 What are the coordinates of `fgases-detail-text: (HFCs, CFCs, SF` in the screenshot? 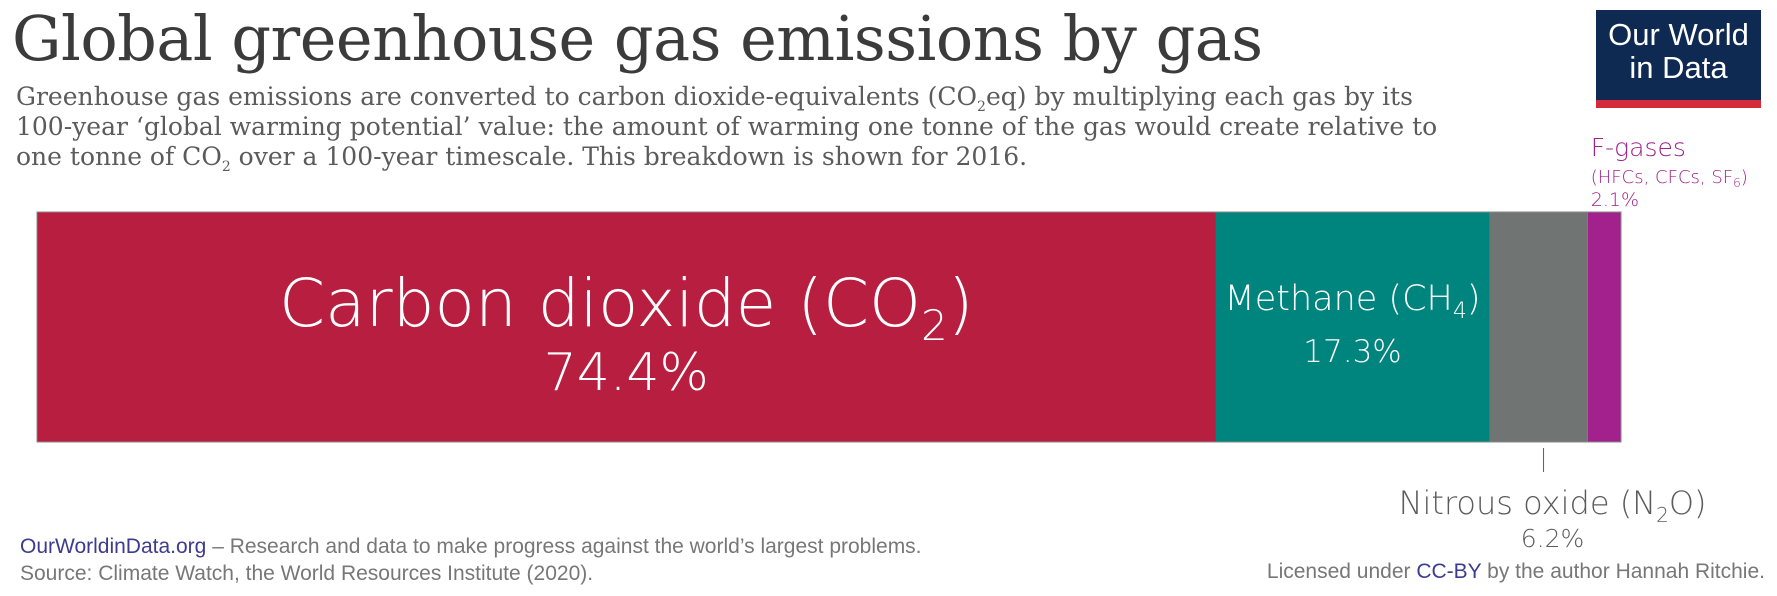 It's located at (1662, 177).